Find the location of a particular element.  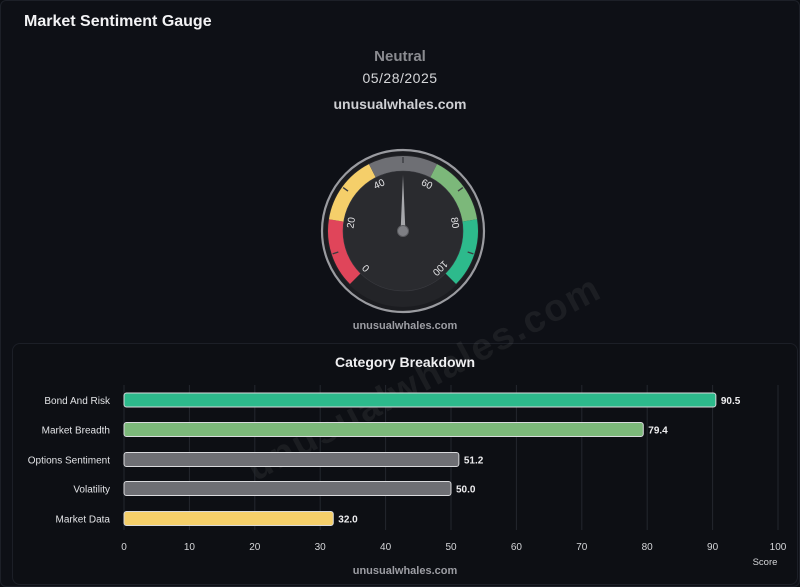

x-tick-label: 30 is located at coordinates (321, 547).